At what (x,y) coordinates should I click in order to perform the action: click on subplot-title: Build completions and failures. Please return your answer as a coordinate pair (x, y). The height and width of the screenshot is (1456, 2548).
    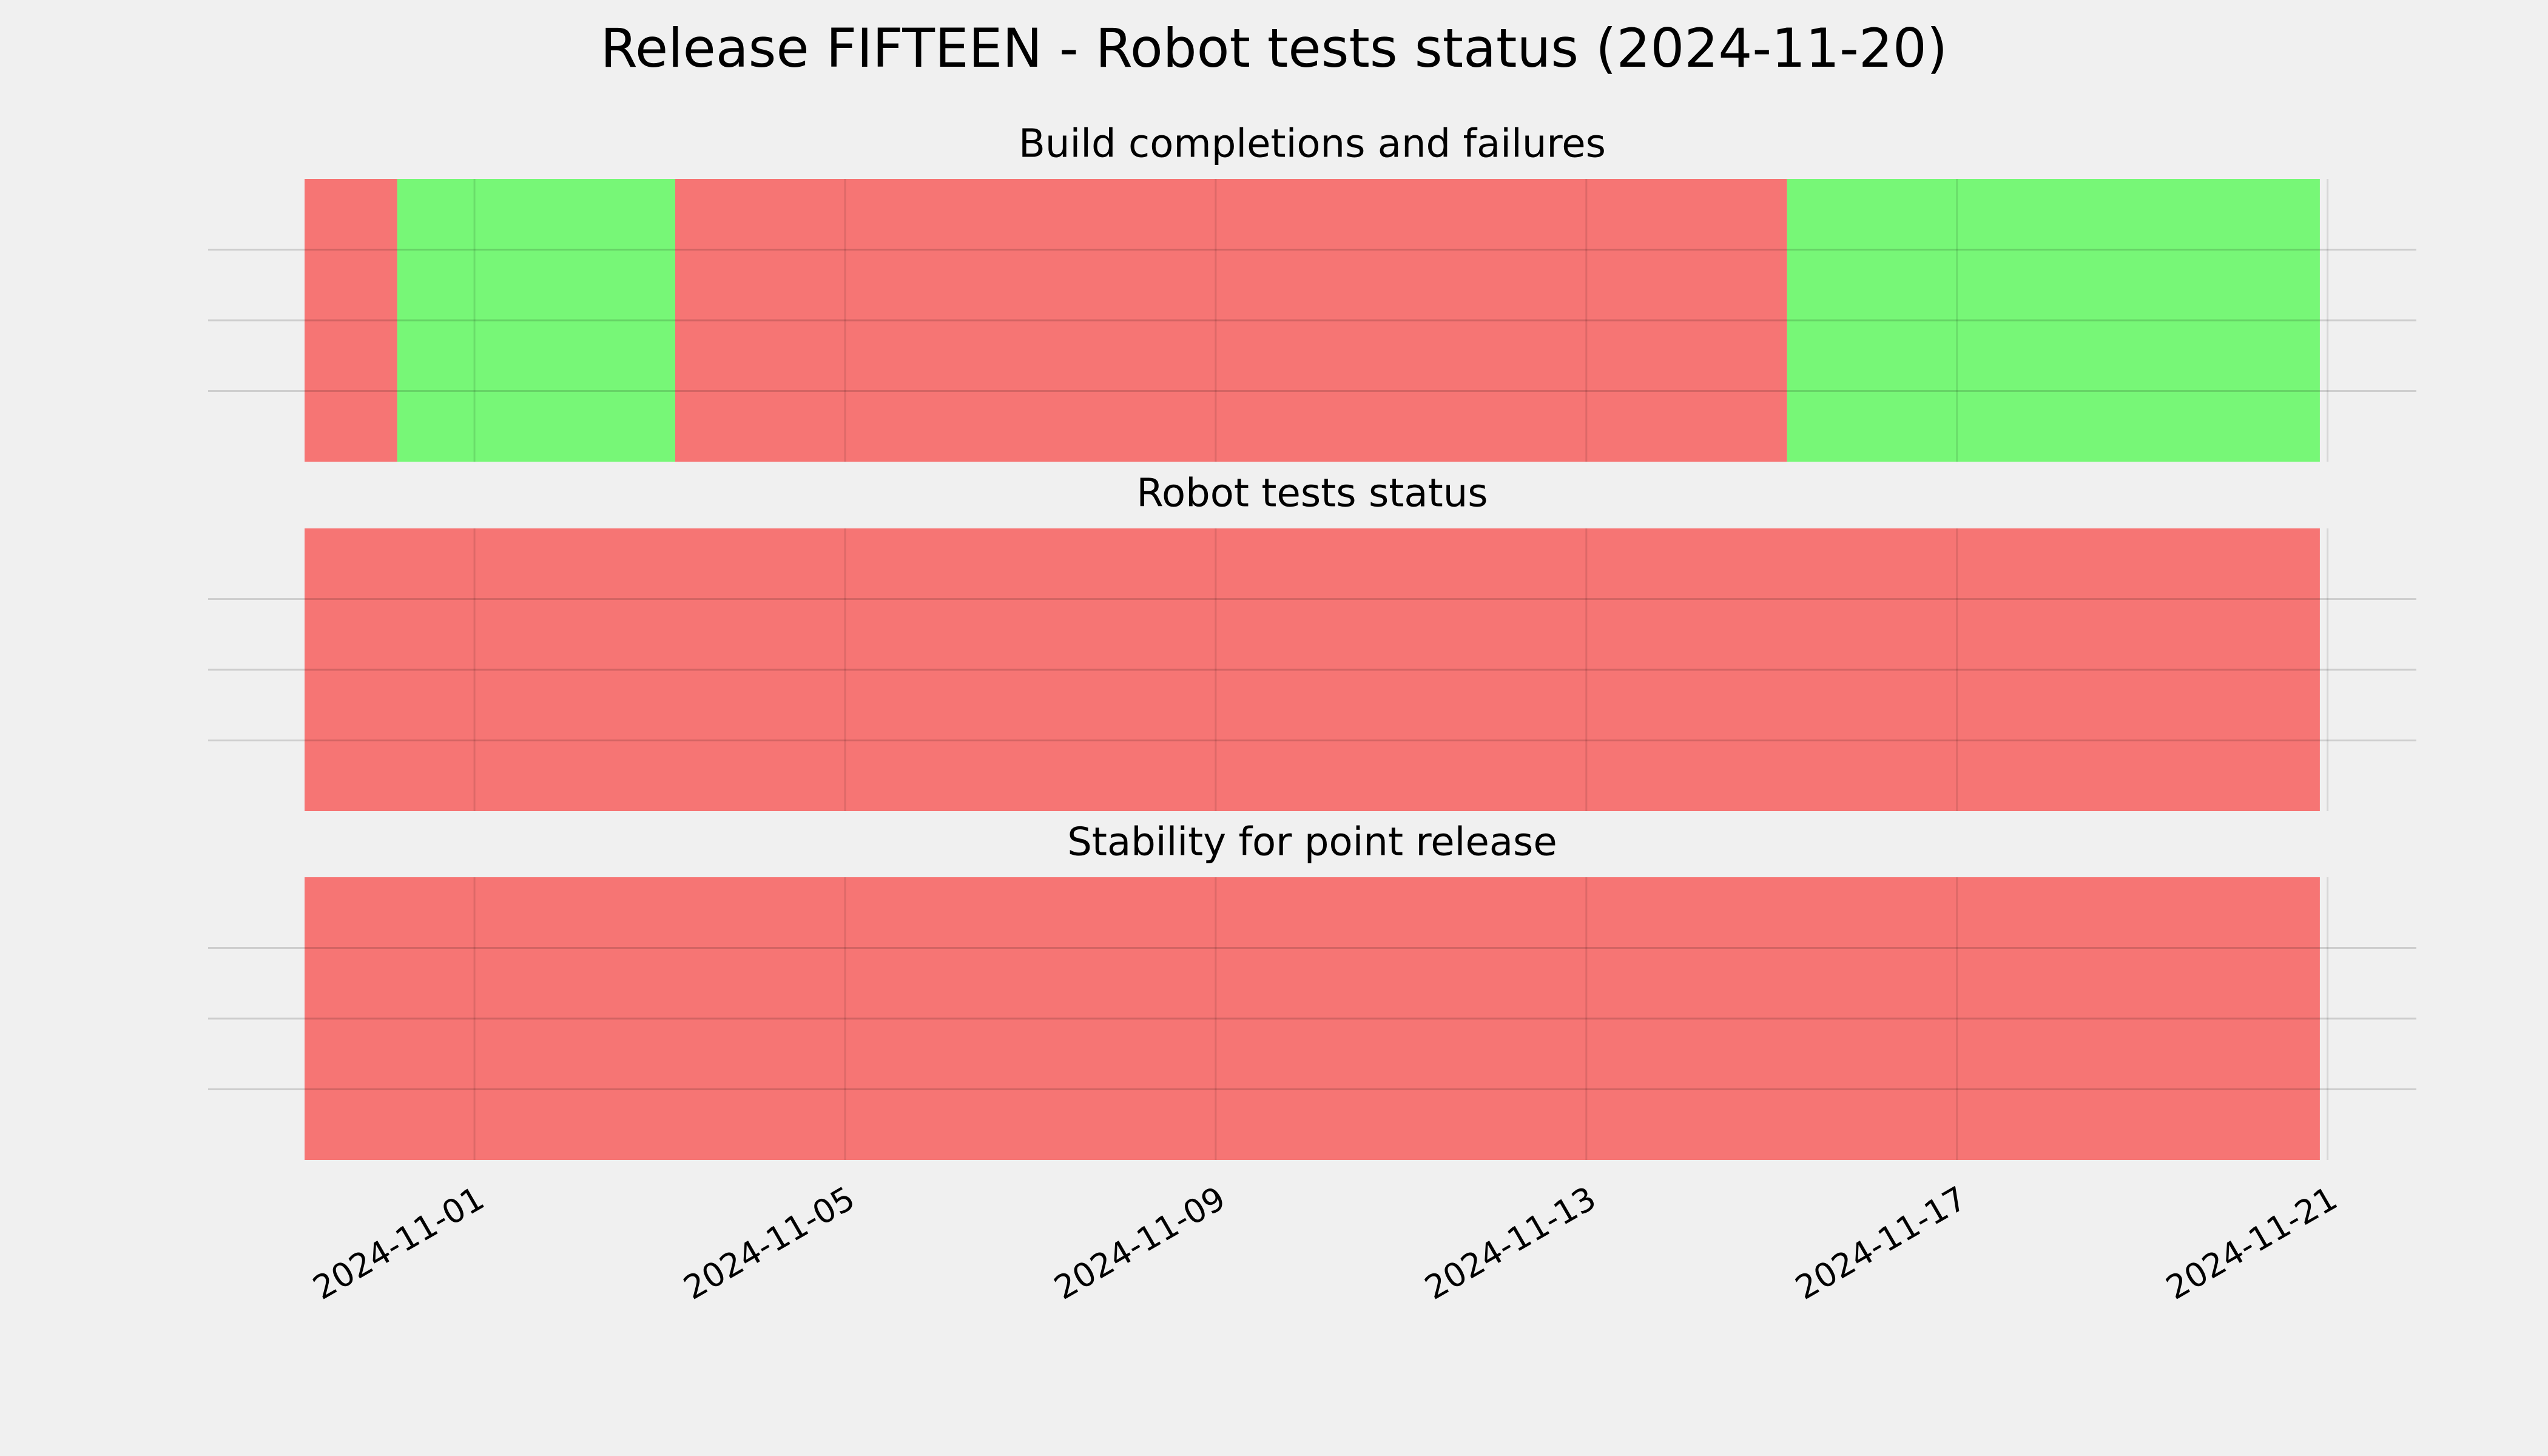
    Looking at the image, I should click on (1312, 144).